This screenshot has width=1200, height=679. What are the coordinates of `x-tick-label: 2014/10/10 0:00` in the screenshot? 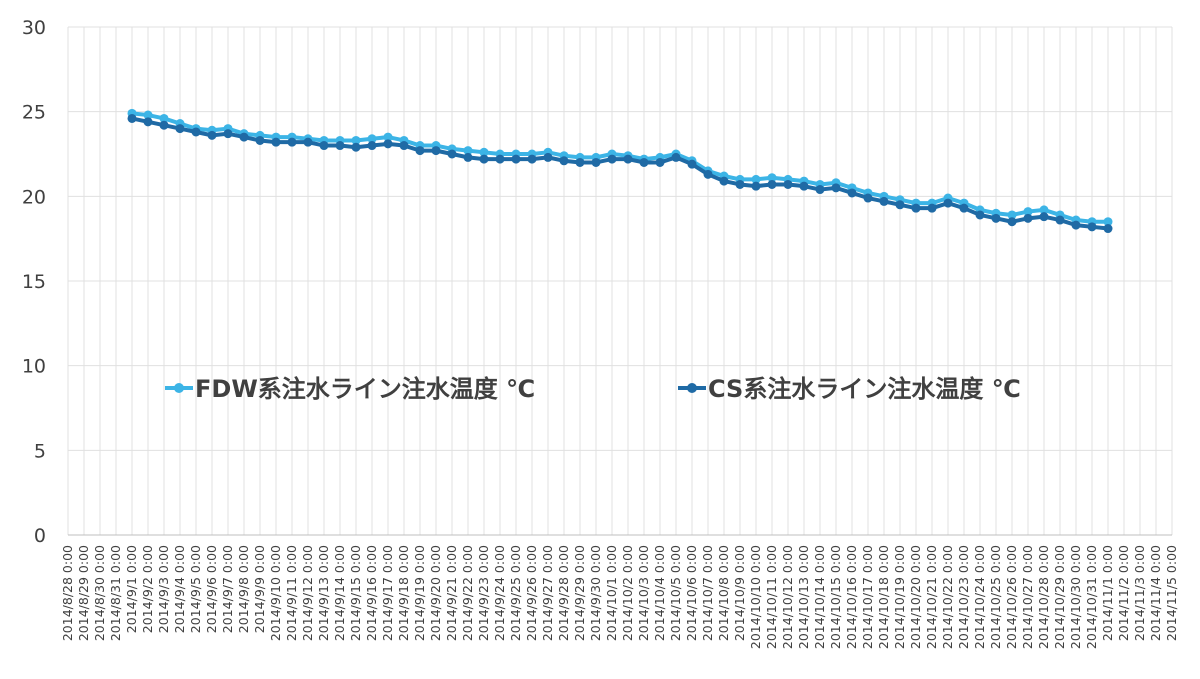 It's located at (755, 597).